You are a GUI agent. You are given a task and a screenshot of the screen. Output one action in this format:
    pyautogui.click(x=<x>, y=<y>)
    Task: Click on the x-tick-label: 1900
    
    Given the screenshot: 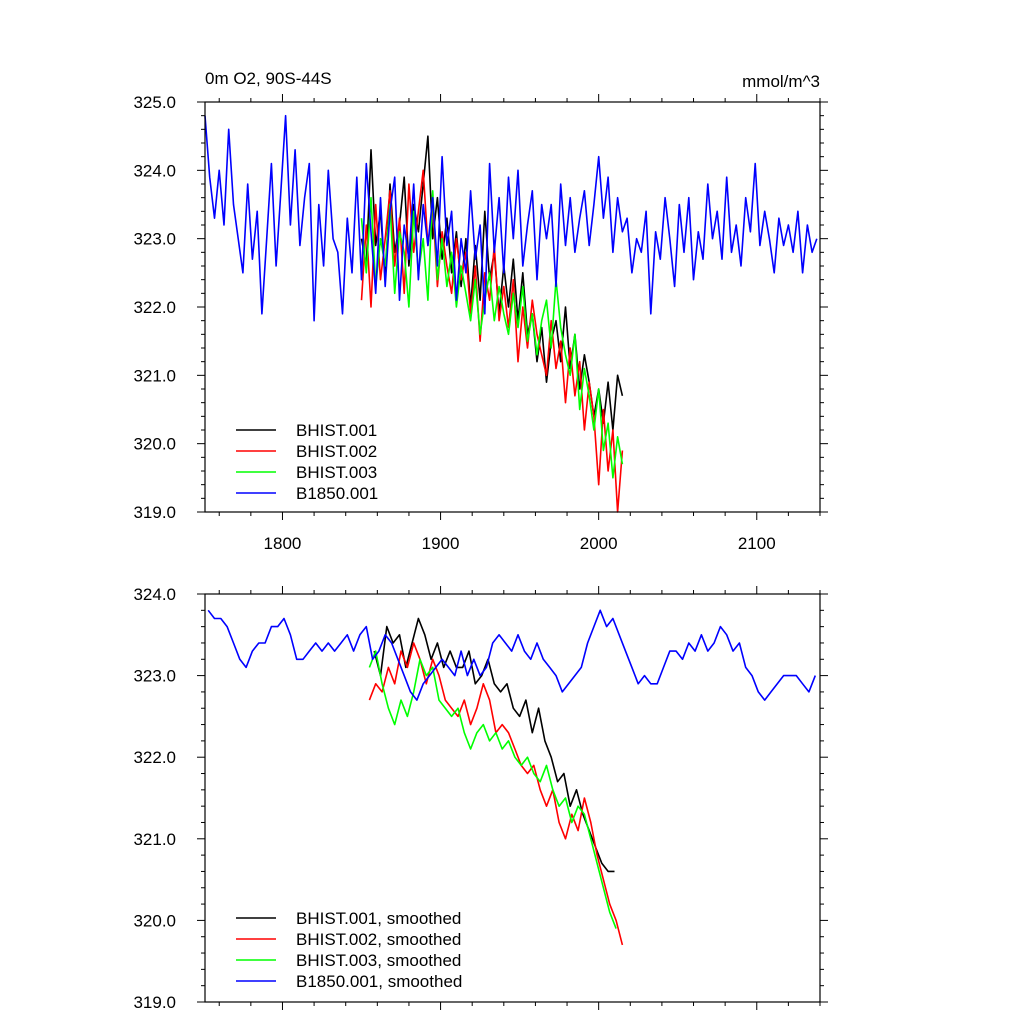 What is the action you would take?
    pyautogui.click(x=441, y=543)
    